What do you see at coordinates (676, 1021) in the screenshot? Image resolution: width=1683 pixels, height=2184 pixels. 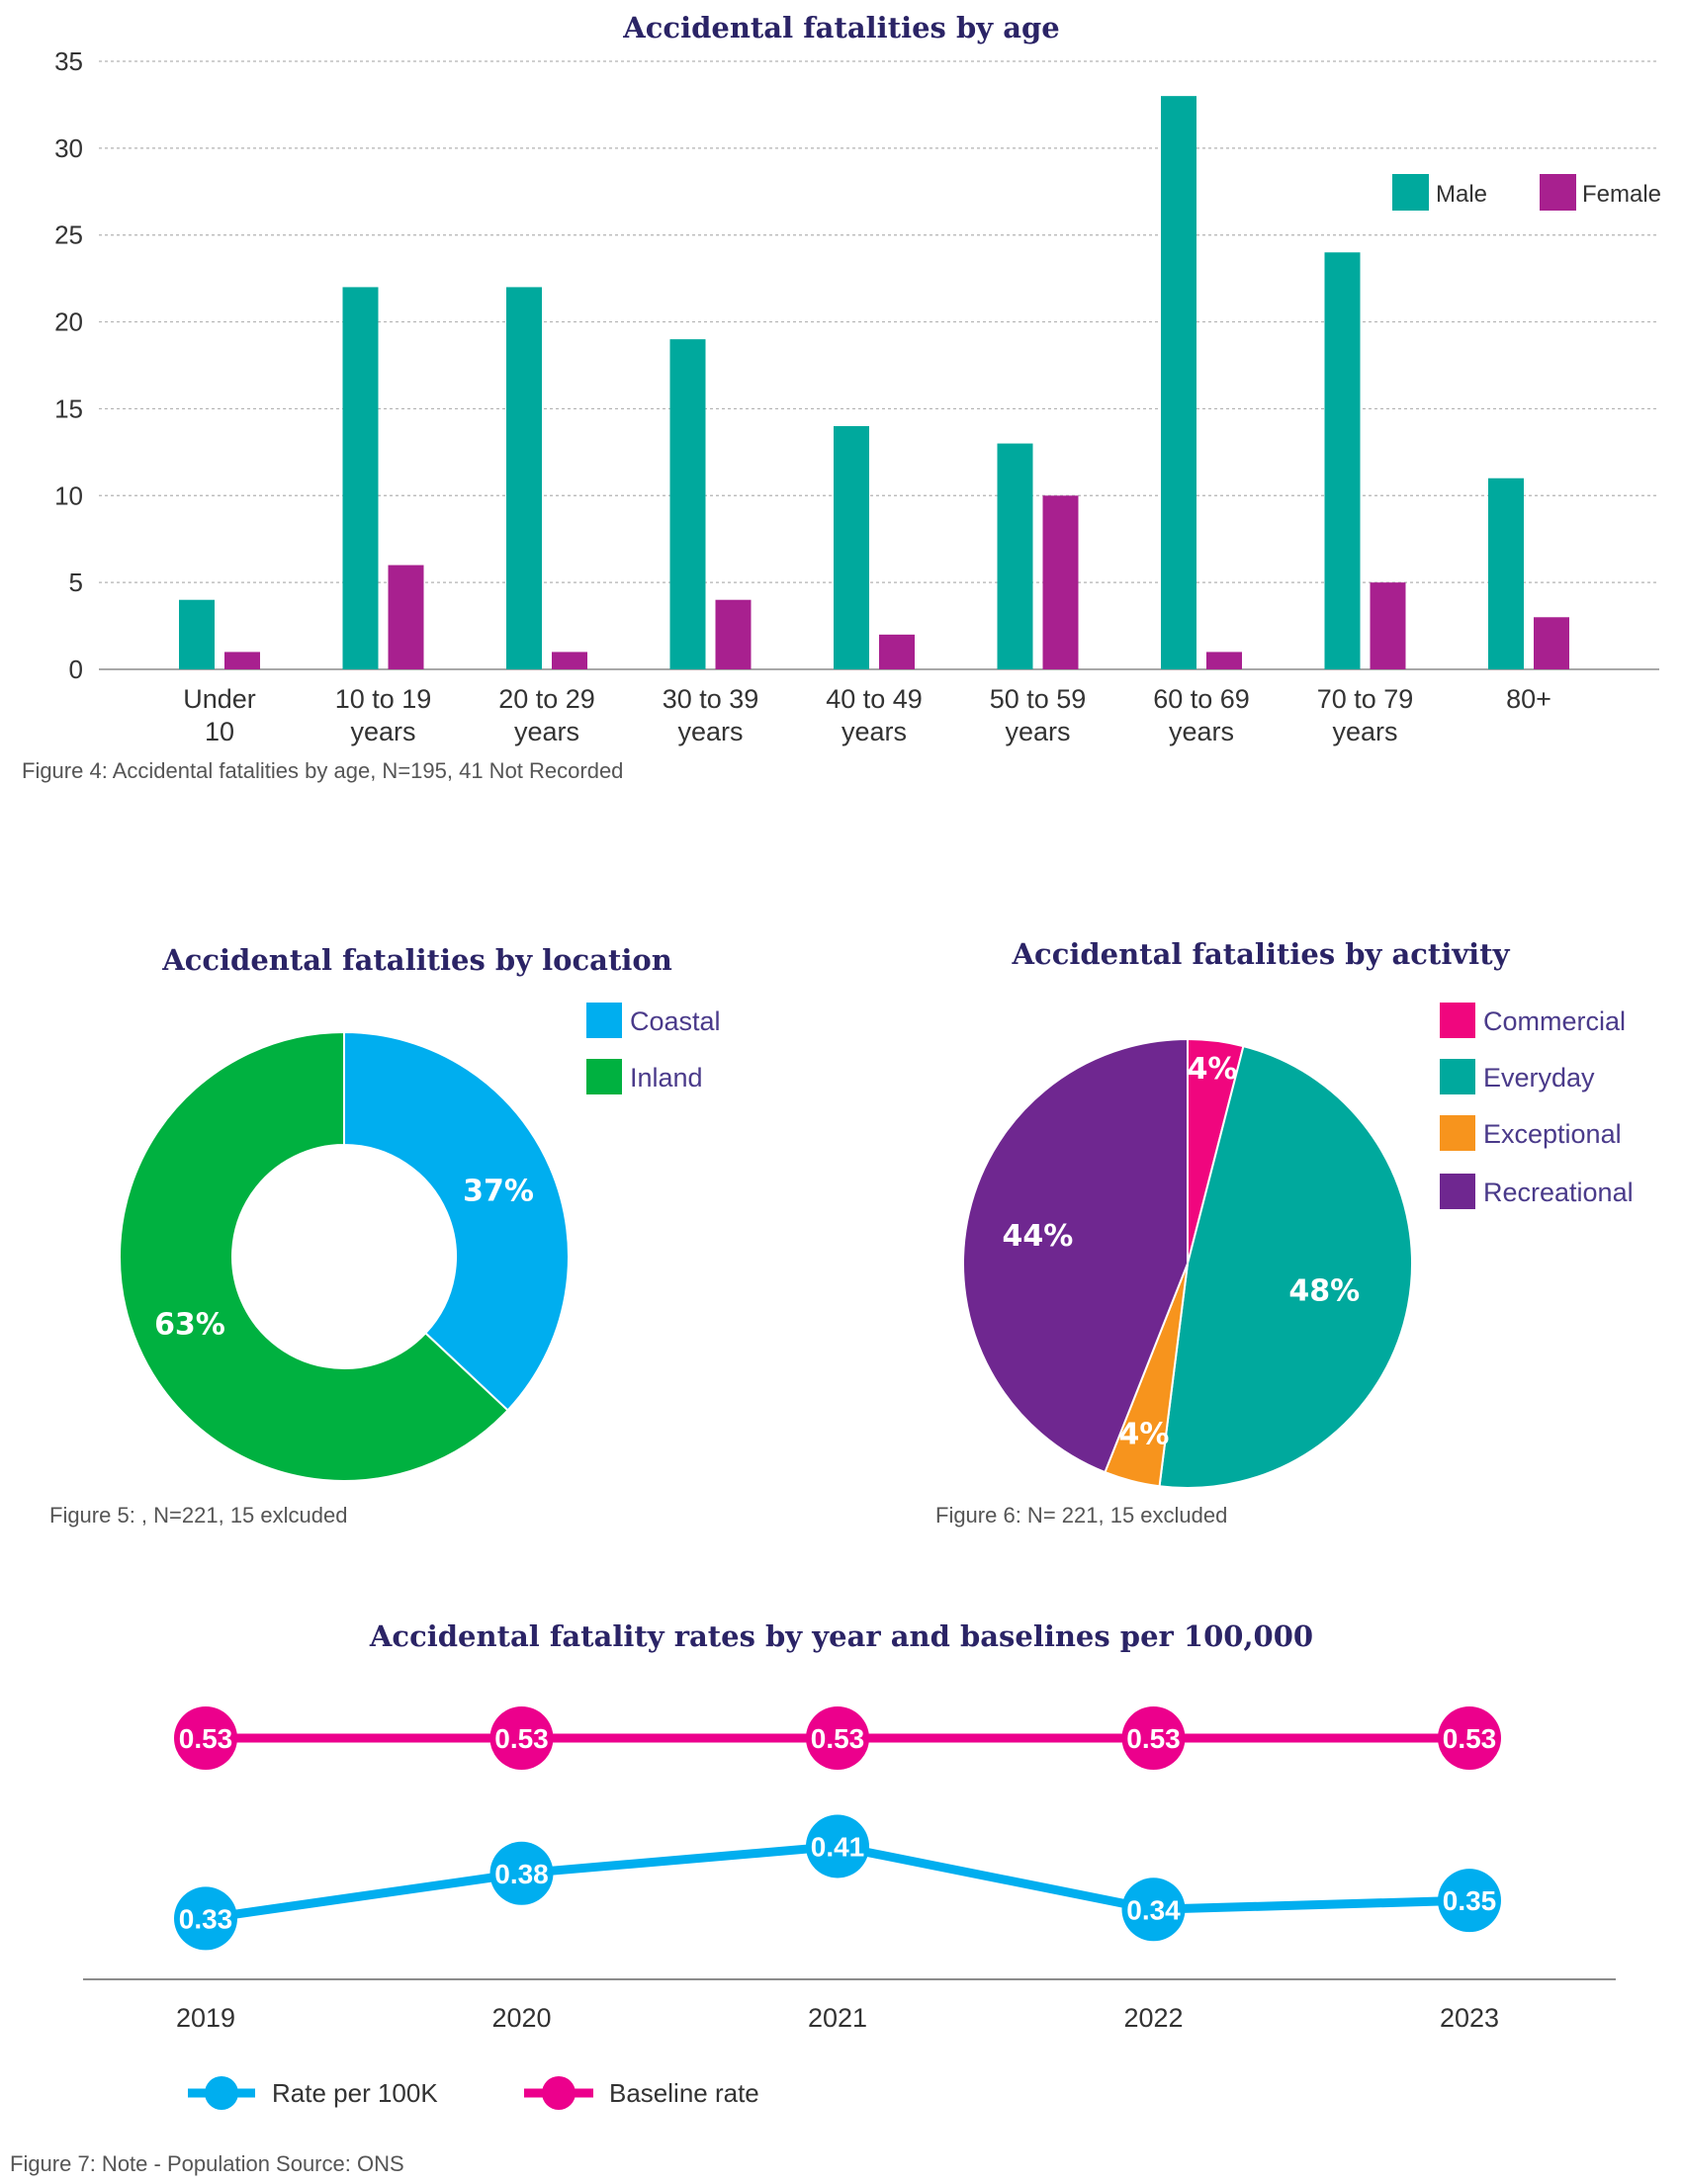 I see `legend-label-coastal: Coastal` at bounding box center [676, 1021].